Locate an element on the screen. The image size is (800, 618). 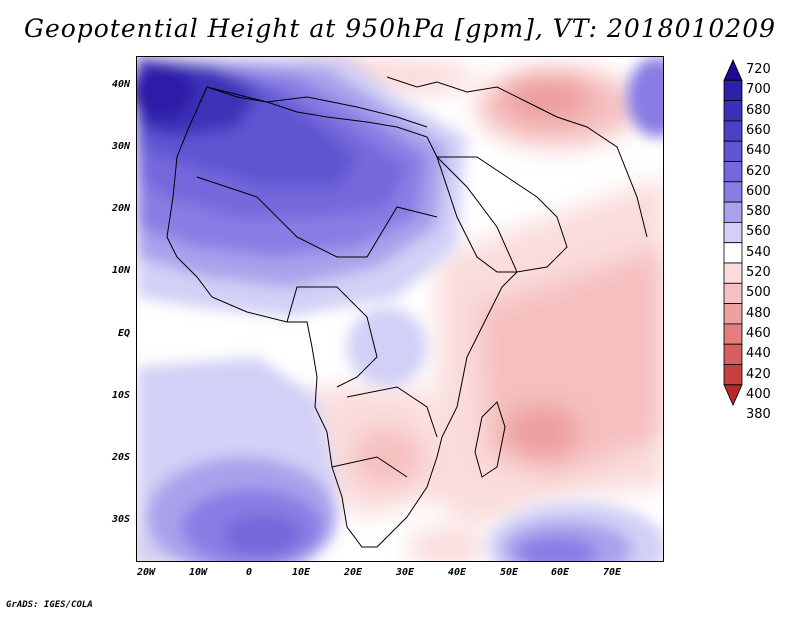
colorbar-level-label: 420 is located at coordinates (758, 374).